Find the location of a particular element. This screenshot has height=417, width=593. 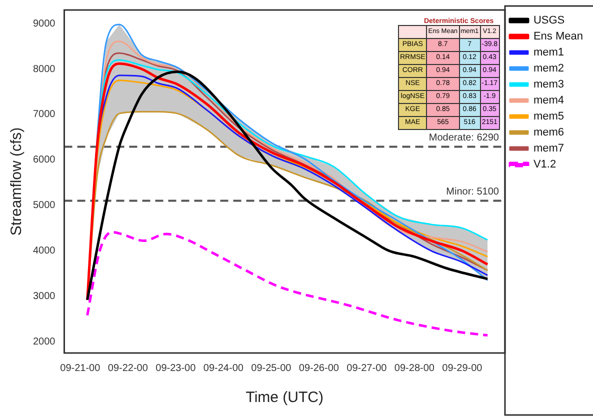

legend-label: USGS is located at coordinates (549, 20).